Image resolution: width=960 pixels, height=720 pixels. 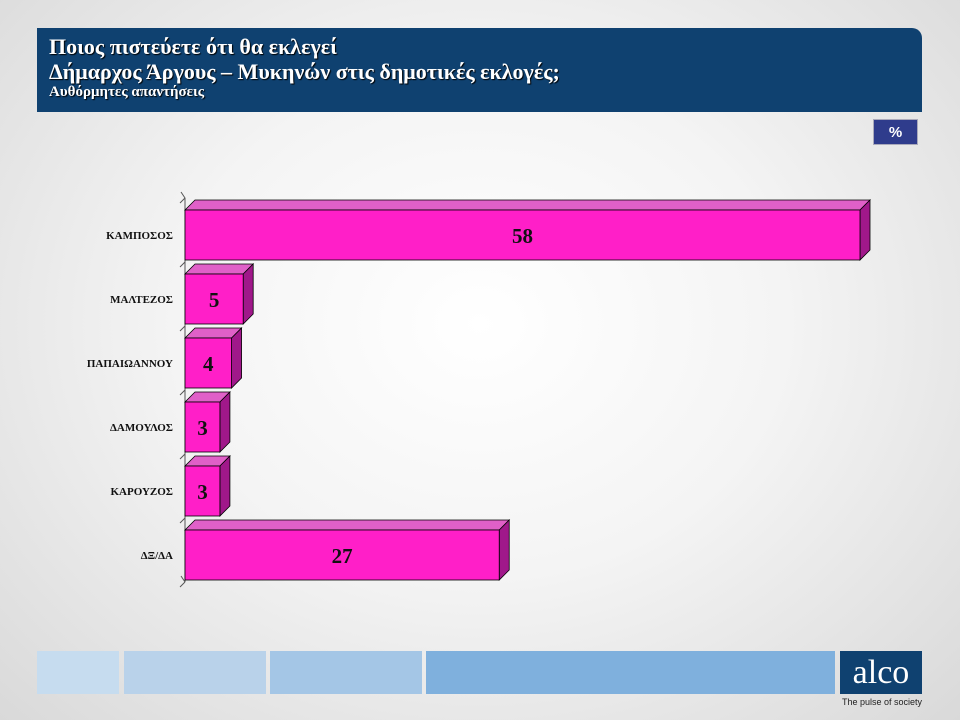 I want to click on bar-2: 5, so click(x=219, y=294).